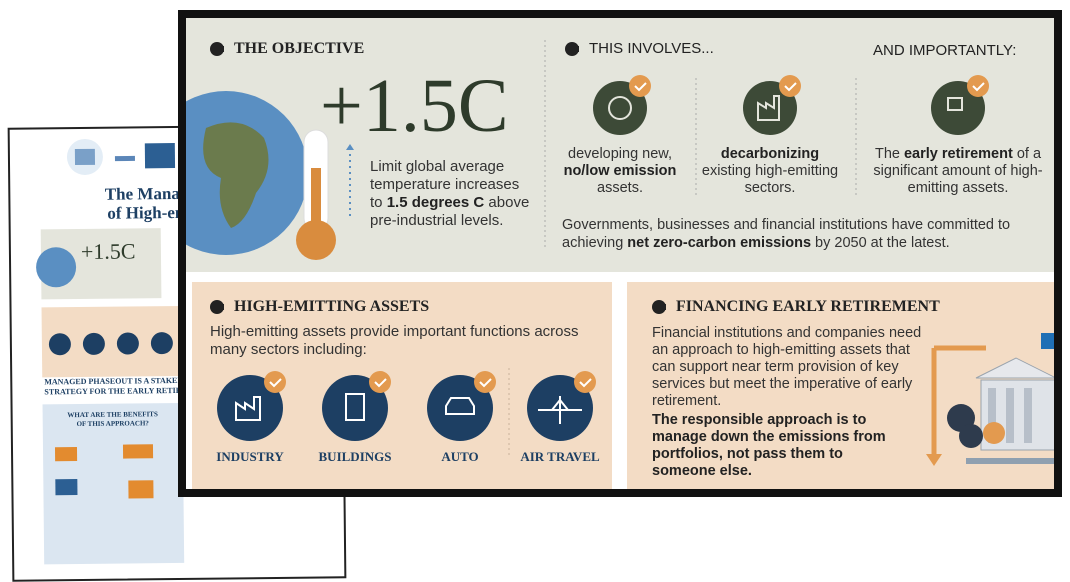 The image size is (1070, 582). I want to click on text: assets., so click(620, 188).